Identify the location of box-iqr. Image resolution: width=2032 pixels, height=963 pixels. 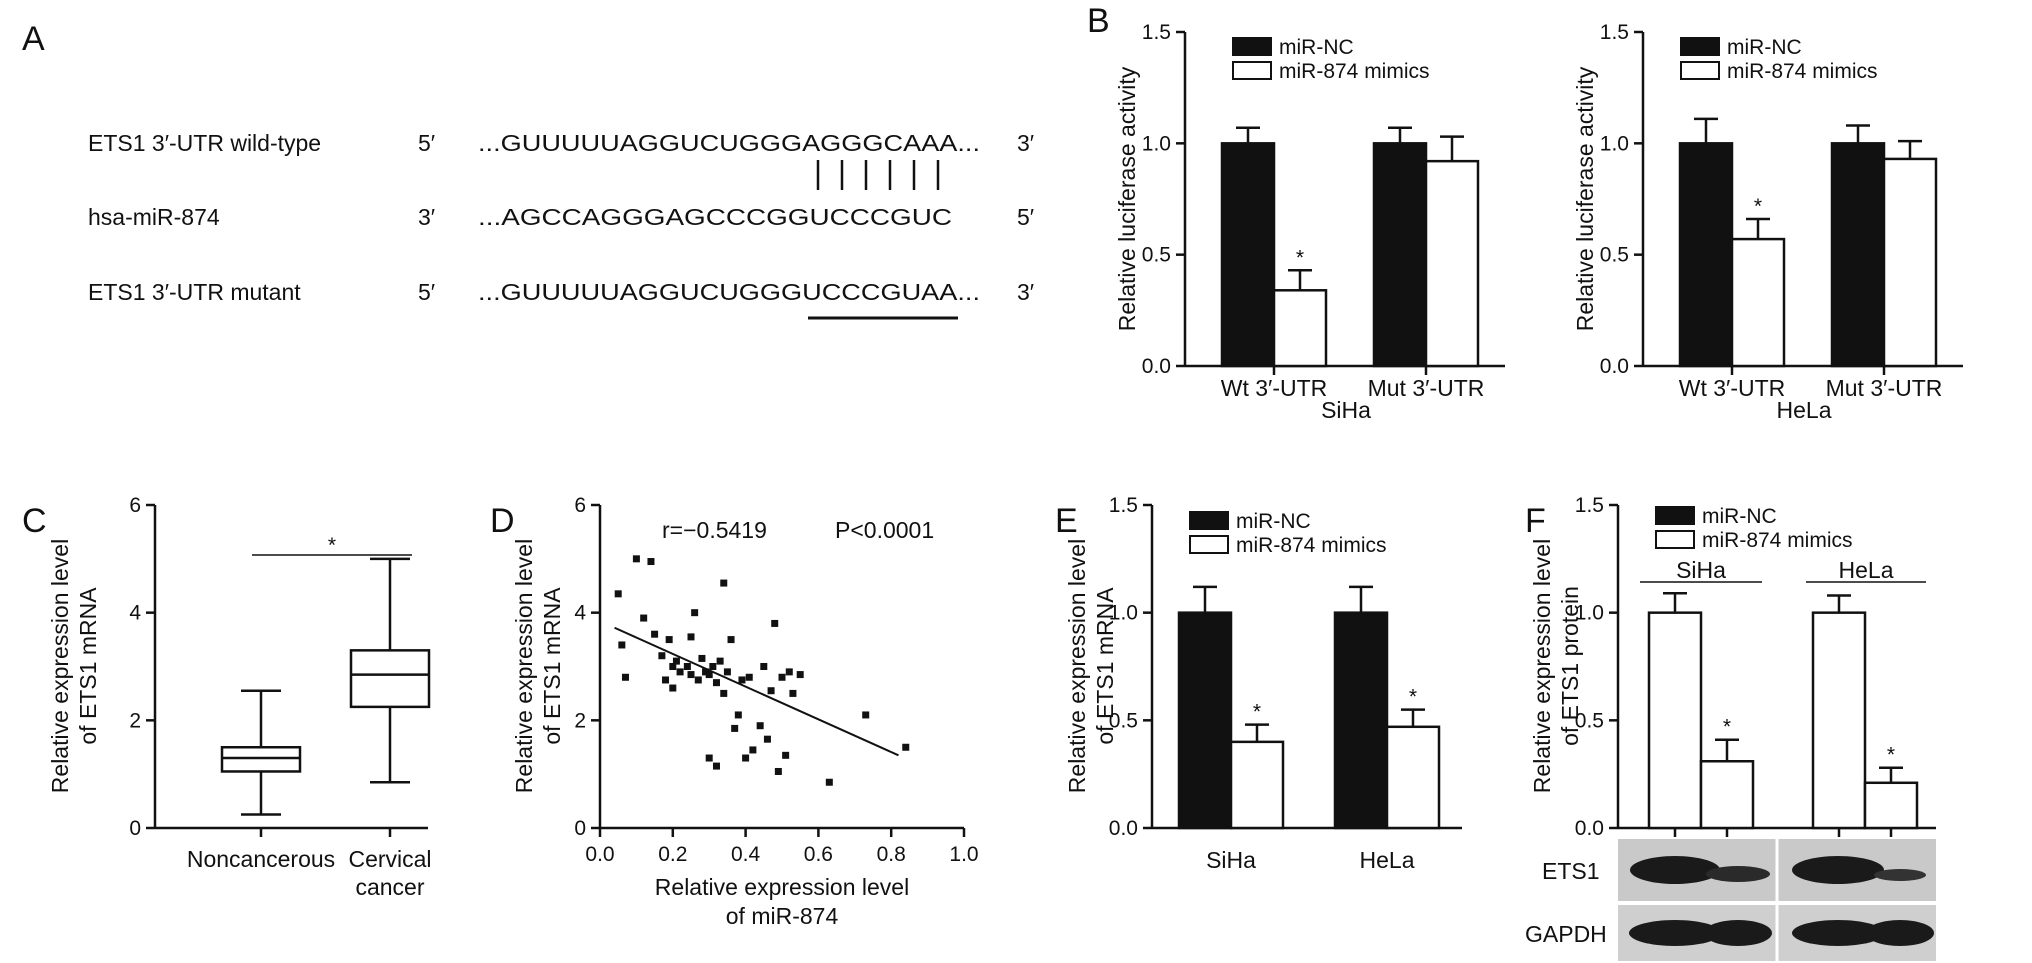
(390, 679).